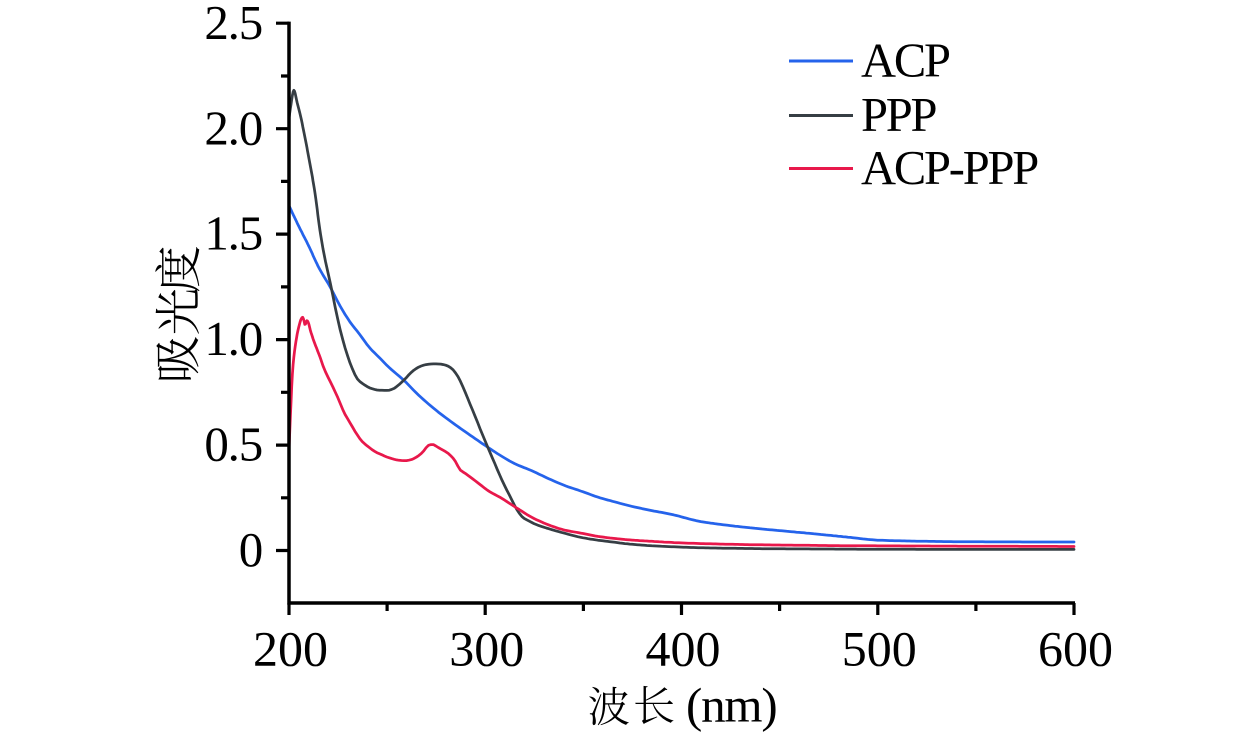 This screenshot has height=740, width=1260. I want to click on svg-text: ACP-PPP, so click(949, 168).